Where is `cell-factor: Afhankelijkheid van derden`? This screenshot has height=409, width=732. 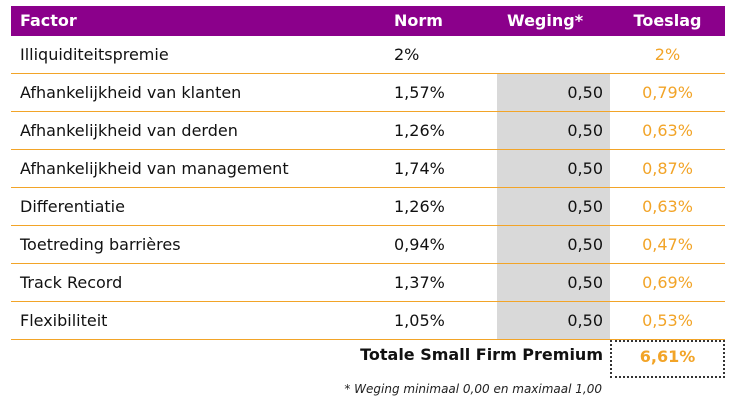
cell-factor: Afhankelijkheid van derden is located at coordinates (129, 130).